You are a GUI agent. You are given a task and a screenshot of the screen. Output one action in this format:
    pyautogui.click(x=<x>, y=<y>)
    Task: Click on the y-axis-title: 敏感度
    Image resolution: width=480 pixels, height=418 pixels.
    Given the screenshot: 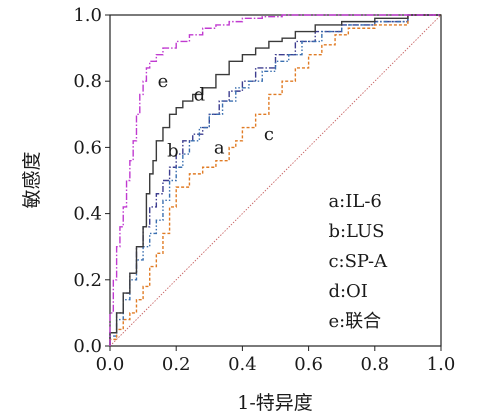 What is the action you would take?
    pyautogui.click(x=32, y=179)
    